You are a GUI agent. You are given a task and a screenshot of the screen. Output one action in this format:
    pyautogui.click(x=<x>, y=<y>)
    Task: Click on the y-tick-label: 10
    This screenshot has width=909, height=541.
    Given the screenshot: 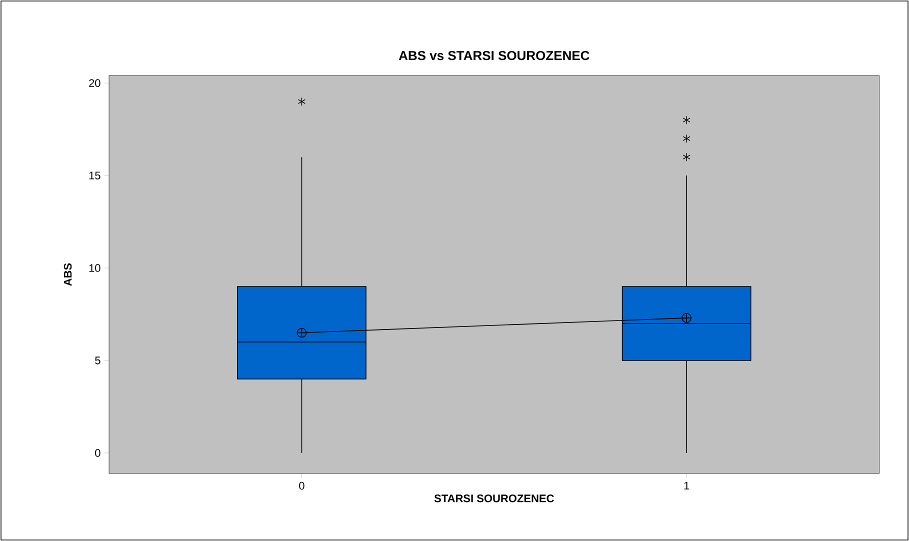 What is the action you would take?
    pyautogui.click(x=94, y=268)
    